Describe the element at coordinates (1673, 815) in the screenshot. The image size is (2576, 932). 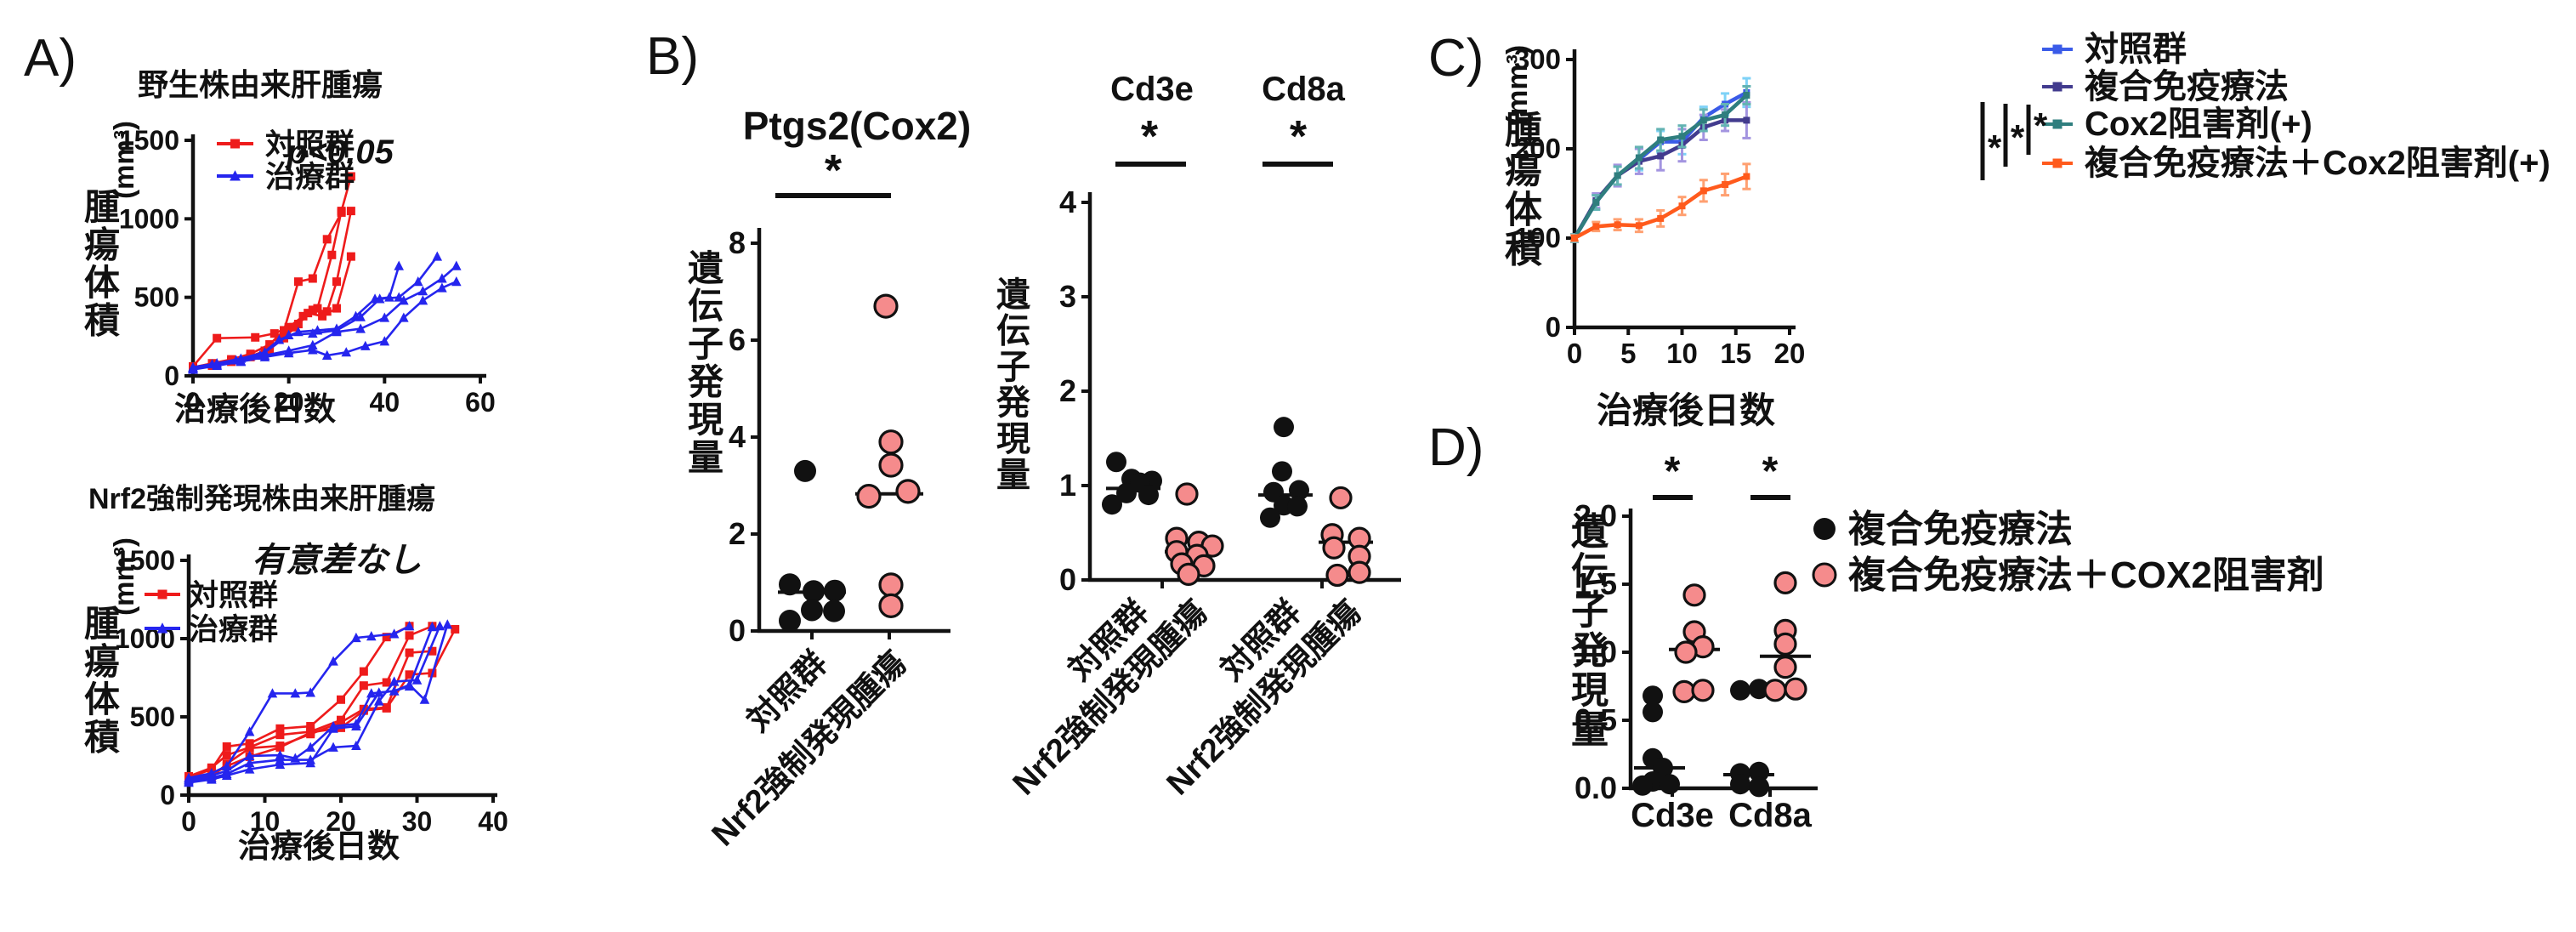
I see `x-category-label: Cd3e` at that location.